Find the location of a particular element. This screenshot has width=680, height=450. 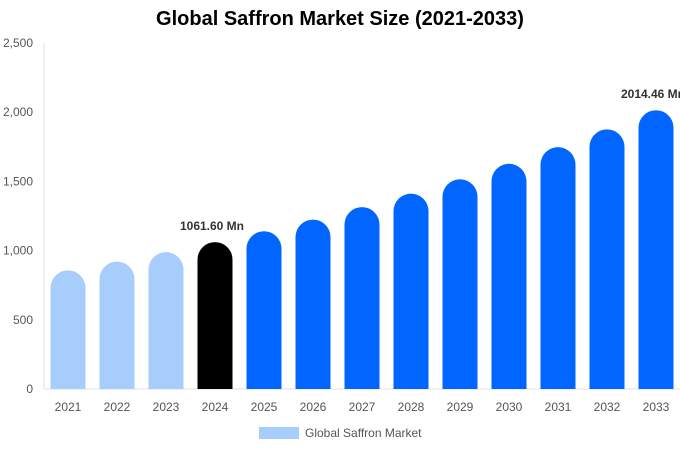

bar-2022 is located at coordinates (117, 325).